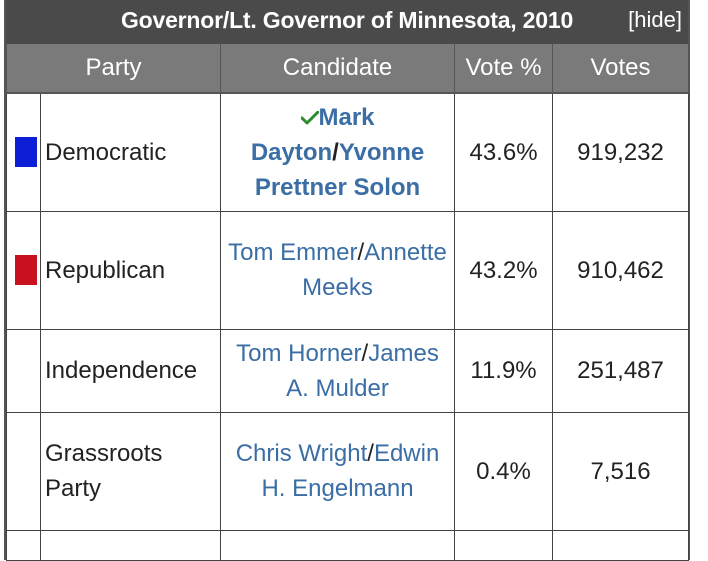  Describe the element at coordinates (130, 370) in the screenshot. I see `party-name: Independence` at that location.